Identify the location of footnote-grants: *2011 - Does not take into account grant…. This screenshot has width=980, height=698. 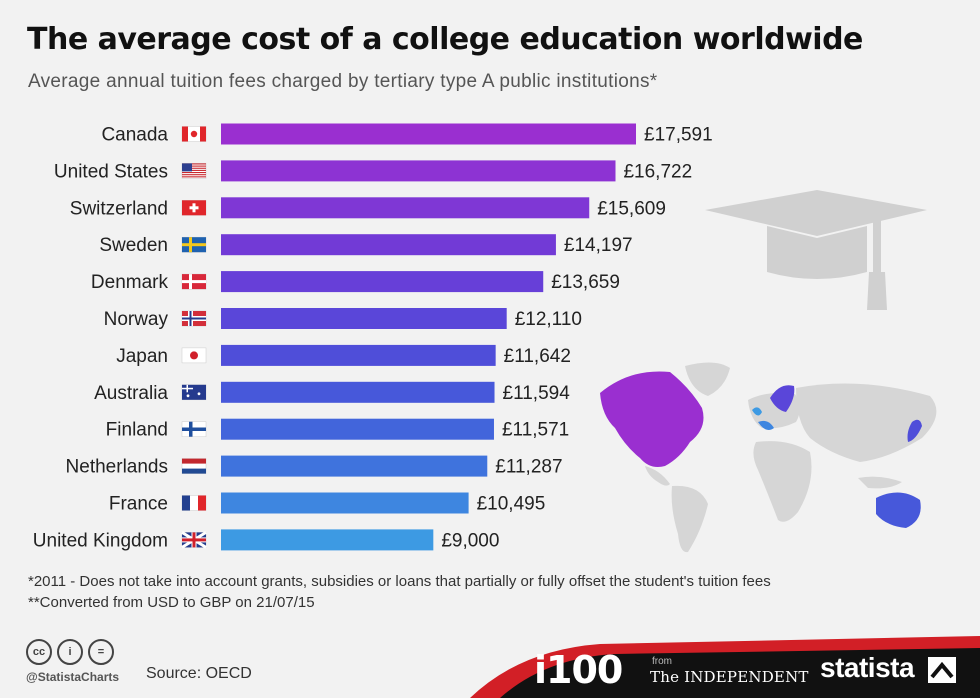
(399, 581).